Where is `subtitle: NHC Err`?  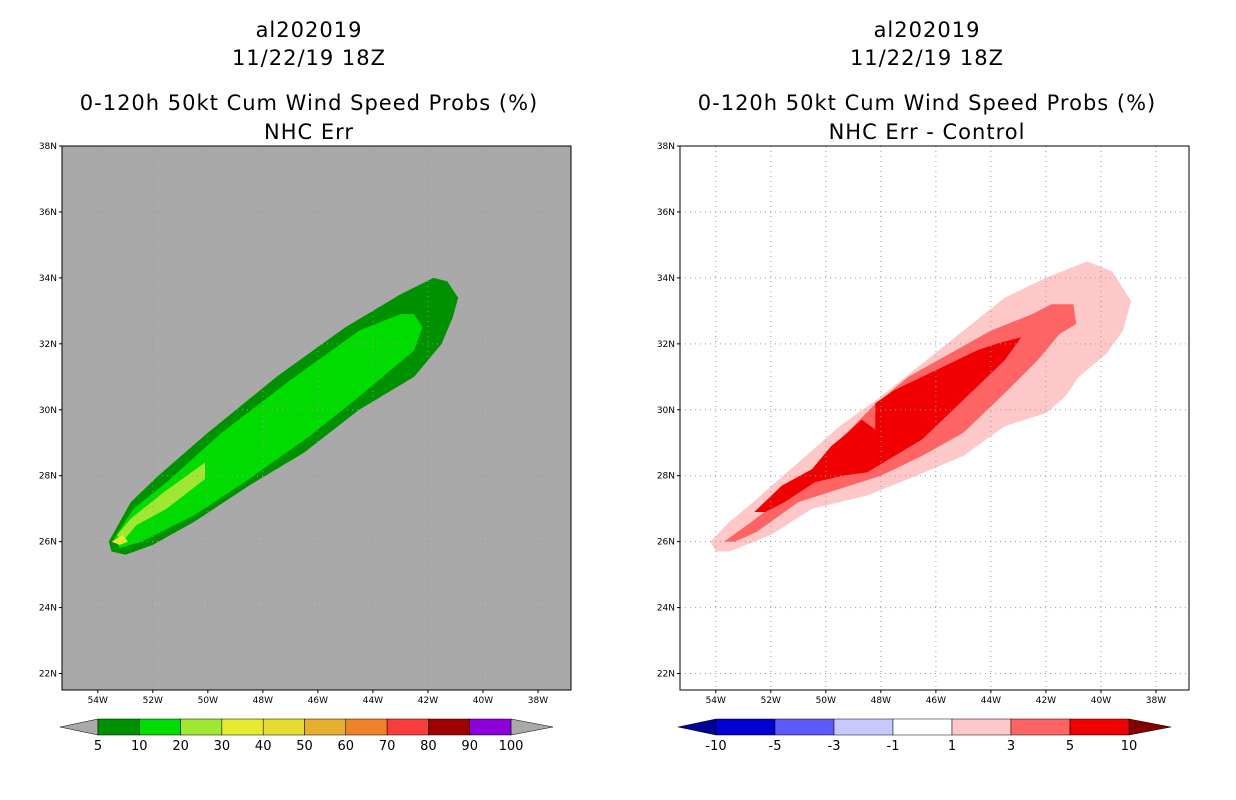
subtitle: NHC Err is located at coordinates (308, 132).